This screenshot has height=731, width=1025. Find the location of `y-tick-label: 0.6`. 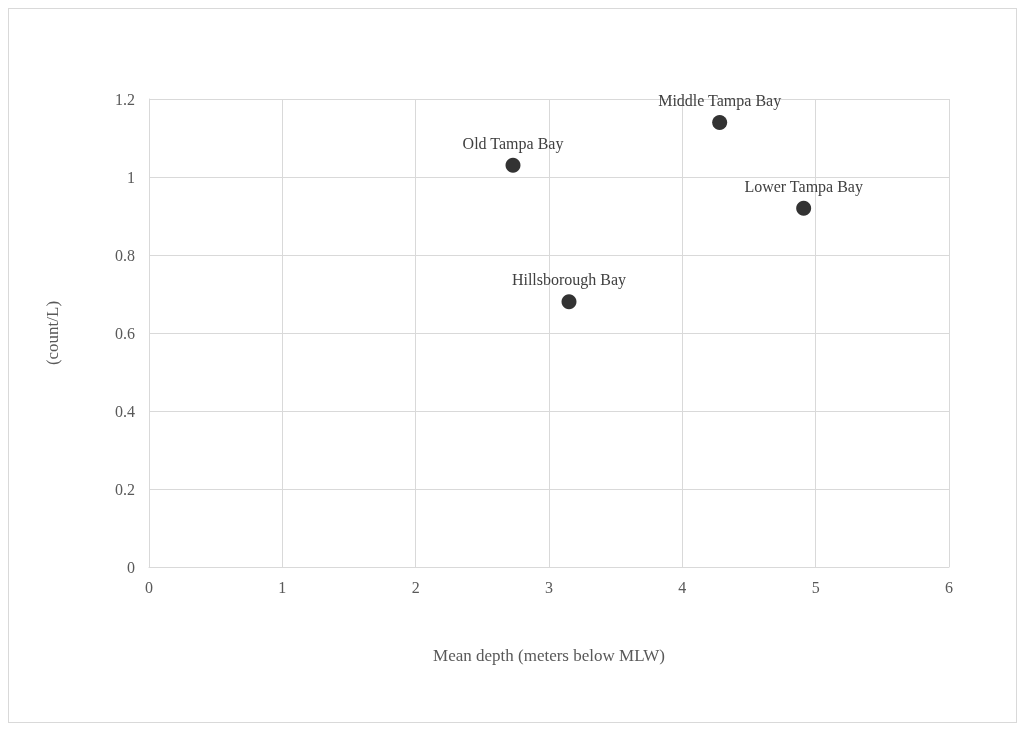

y-tick-label: 0.6 is located at coordinates (125, 333).